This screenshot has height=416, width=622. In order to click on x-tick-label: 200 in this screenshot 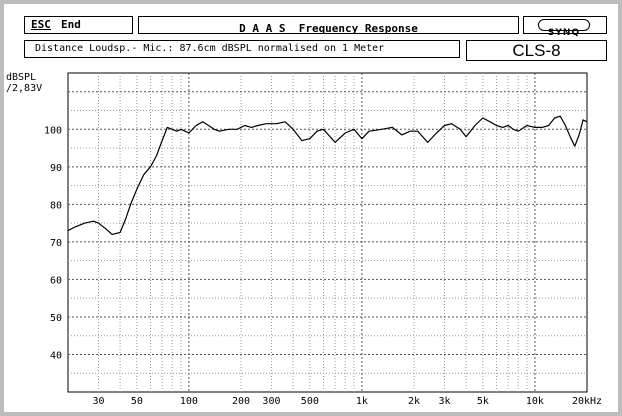, I will do `click(241, 401)`.